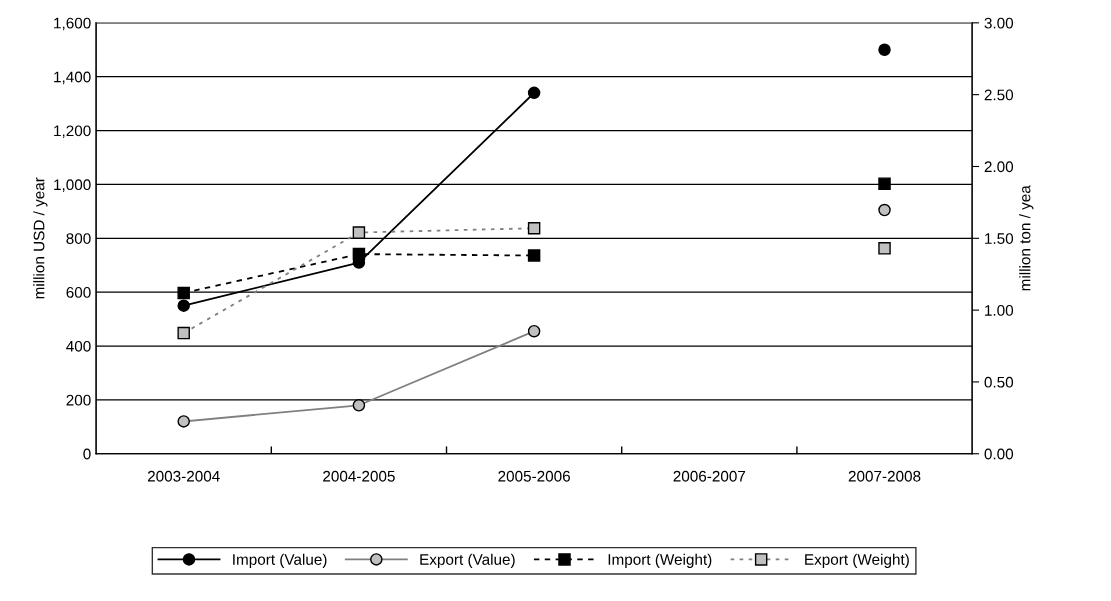 The image size is (1111, 601). What do you see at coordinates (78, 238) in the screenshot?
I see `y-tick-label: 800` at bounding box center [78, 238].